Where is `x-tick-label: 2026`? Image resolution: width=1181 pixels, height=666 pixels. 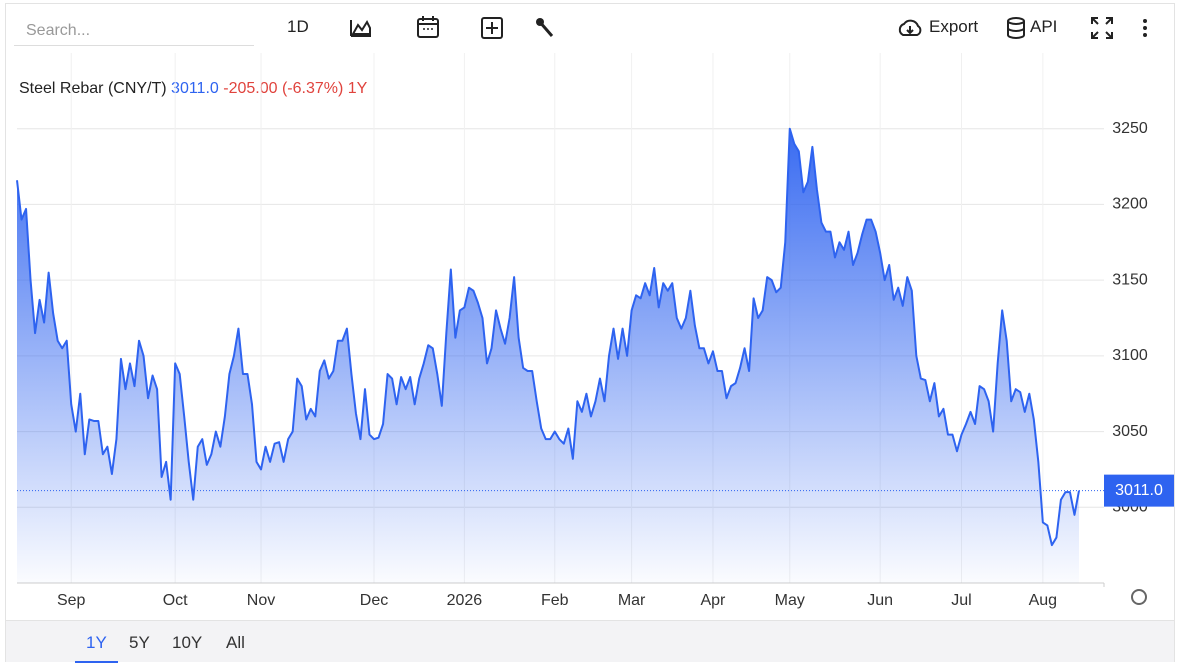 x-tick-label: 2026 is located at coordinates (465, 600).